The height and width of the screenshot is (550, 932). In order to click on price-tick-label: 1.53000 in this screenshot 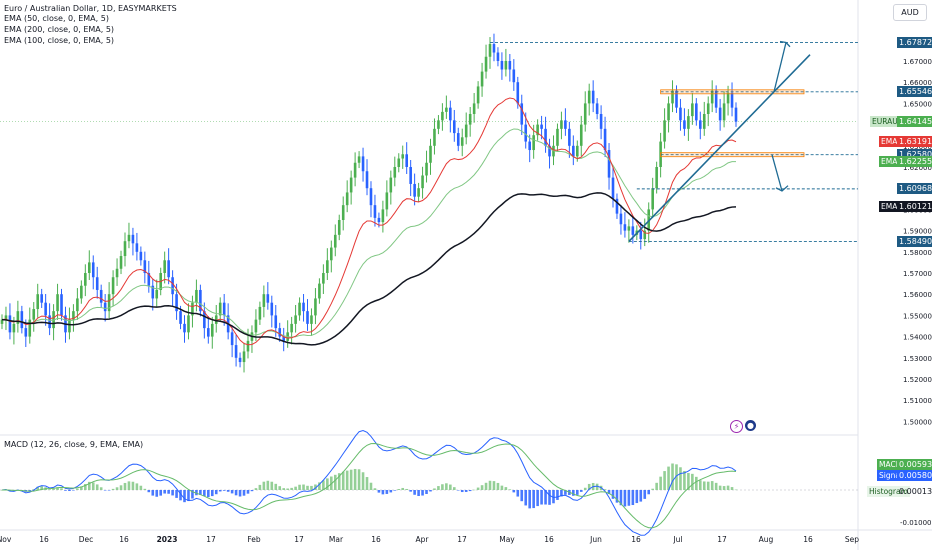, I will do `click(917, 359)`.